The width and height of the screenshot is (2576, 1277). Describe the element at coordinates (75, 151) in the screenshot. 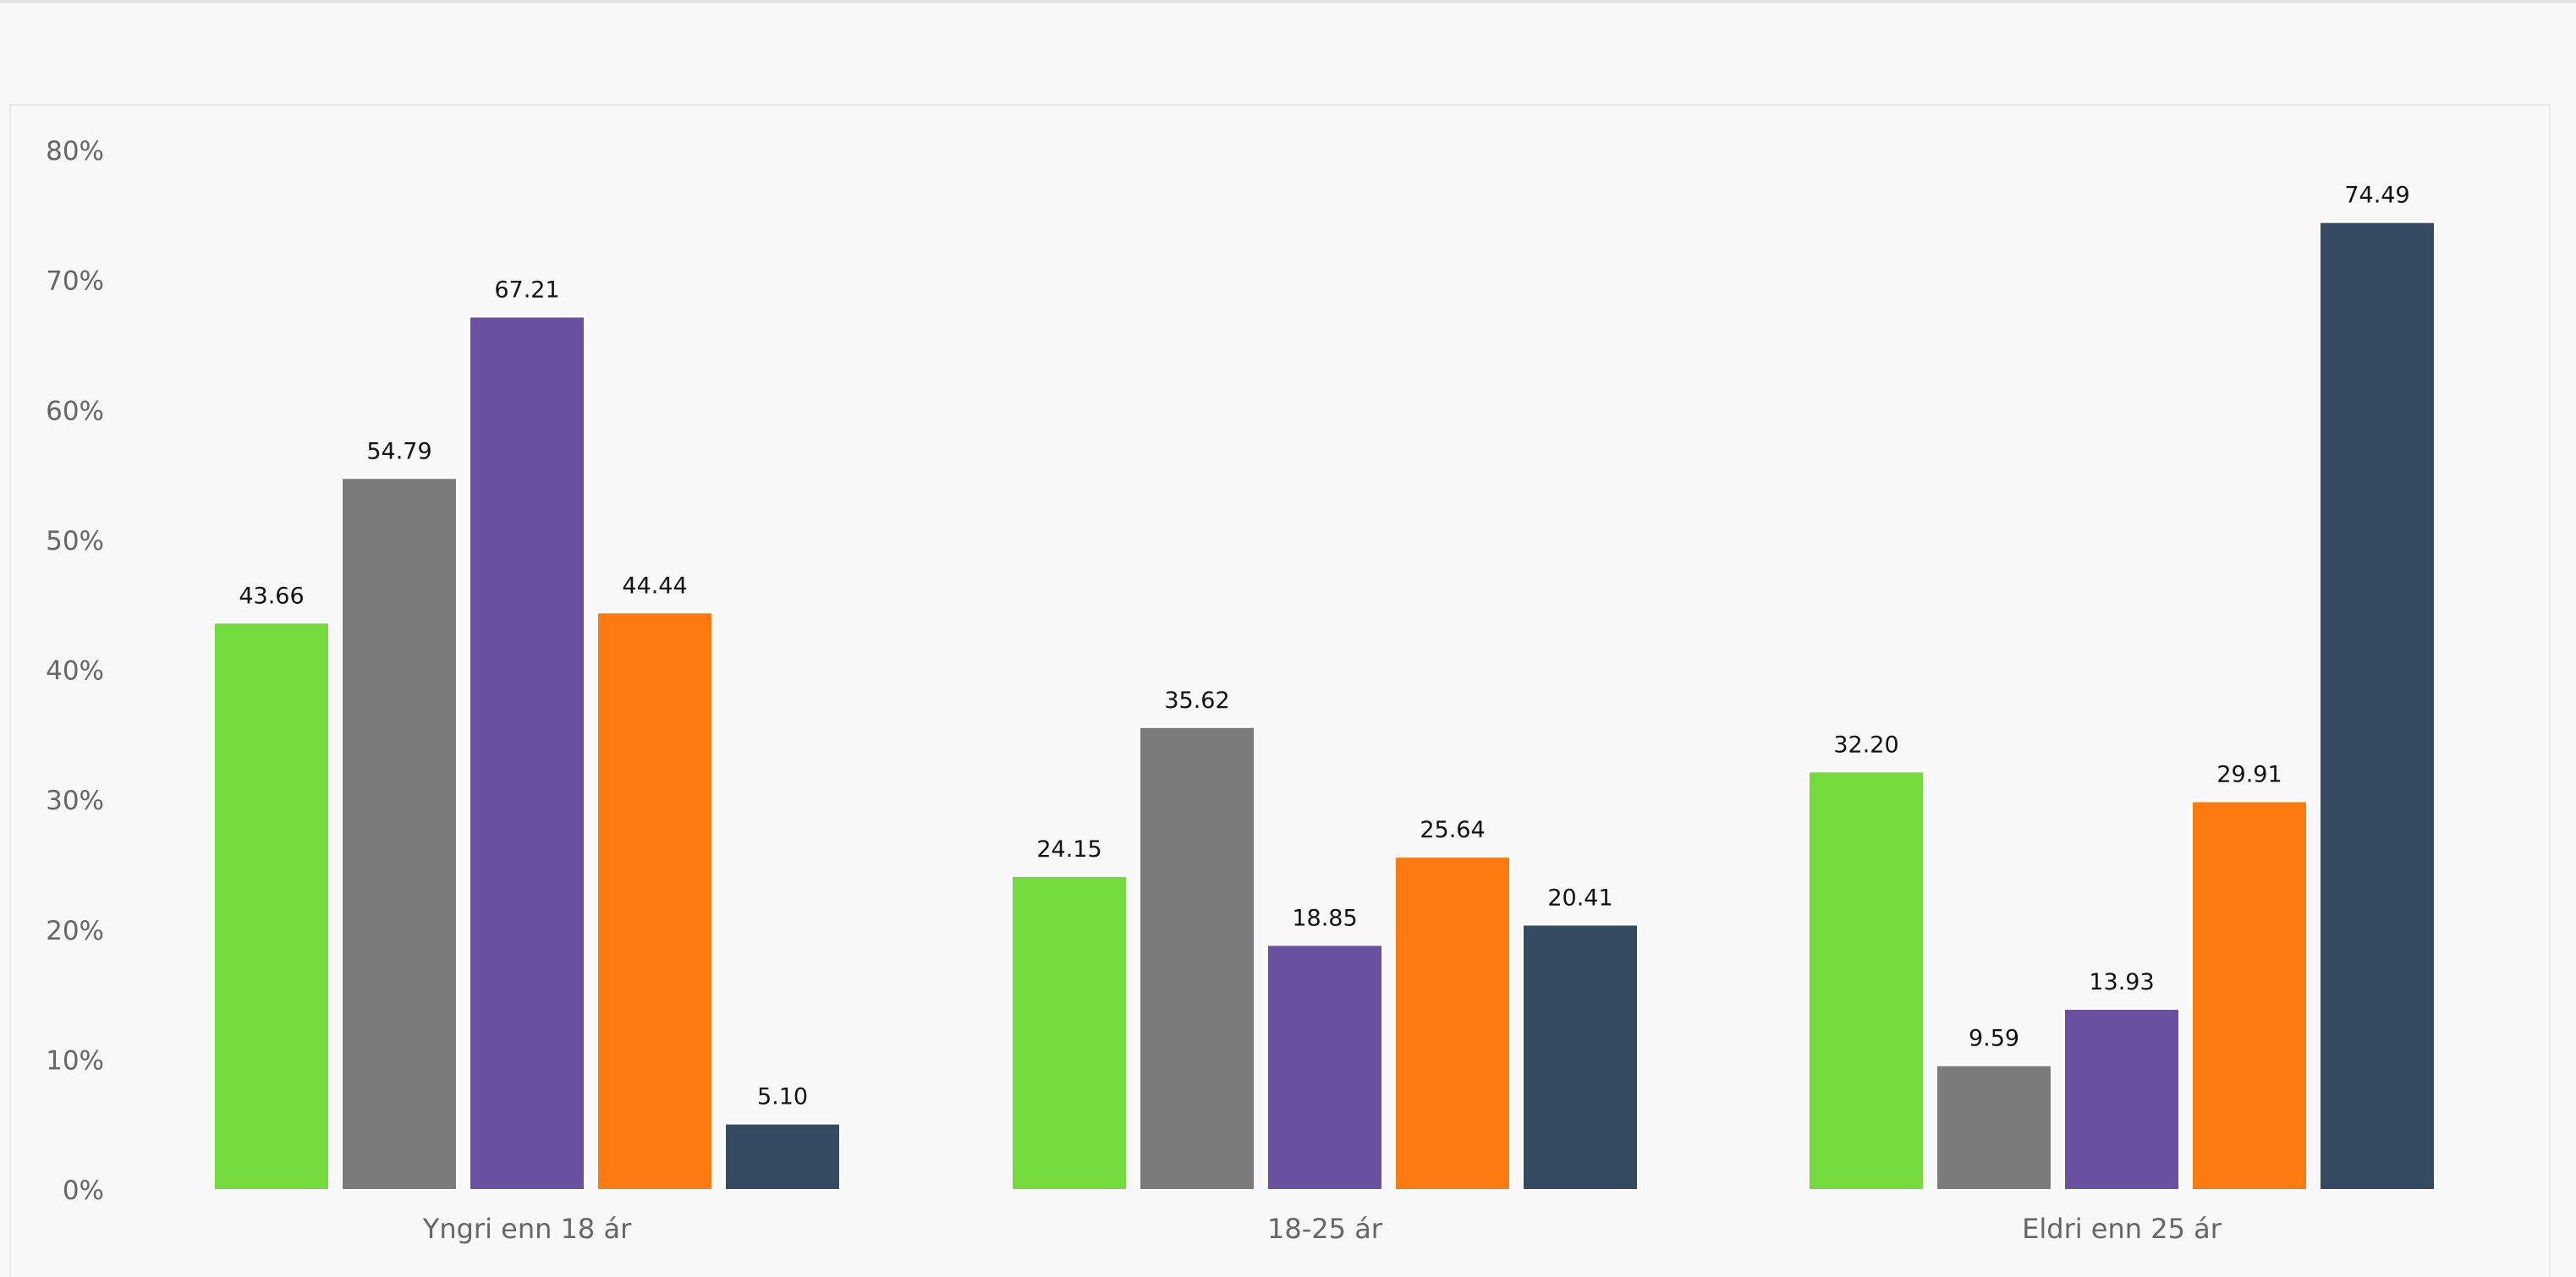

I see `y-tick-label: 80%` at that location.